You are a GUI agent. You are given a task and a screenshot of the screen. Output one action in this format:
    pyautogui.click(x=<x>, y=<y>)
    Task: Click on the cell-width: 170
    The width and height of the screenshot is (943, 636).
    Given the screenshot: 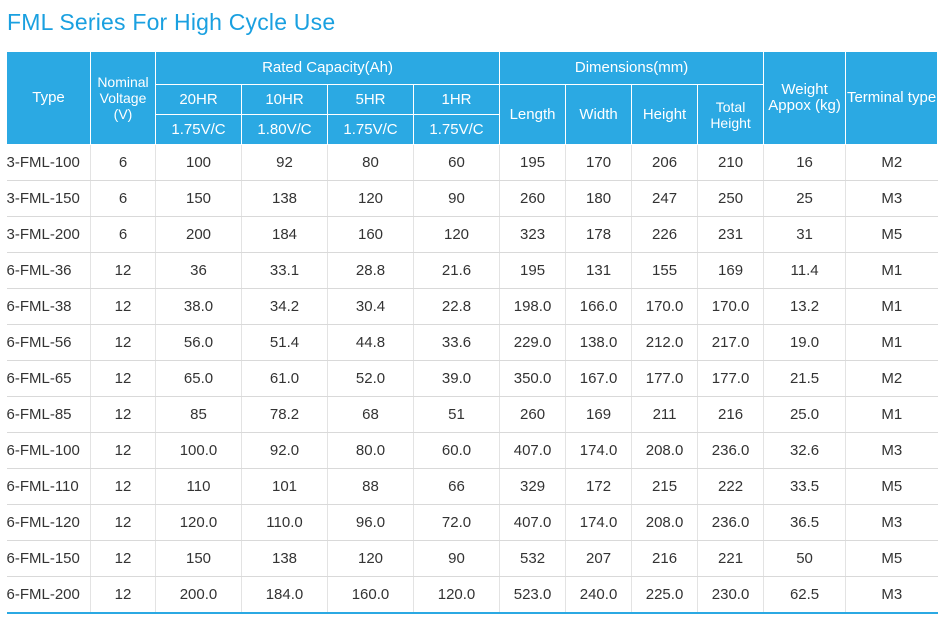 What is the action you would take?
    pyautogui.click(x=598, y=162)
    